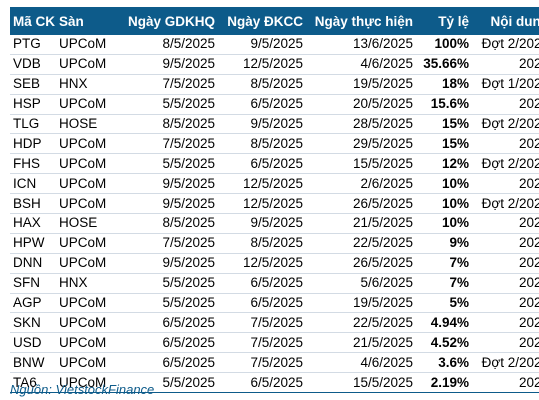 This screenshot has height=400, width=539. Describe the element at coordinates (444, 283) in the screenshot. I see `cell-ty-le: 7%` at that location.